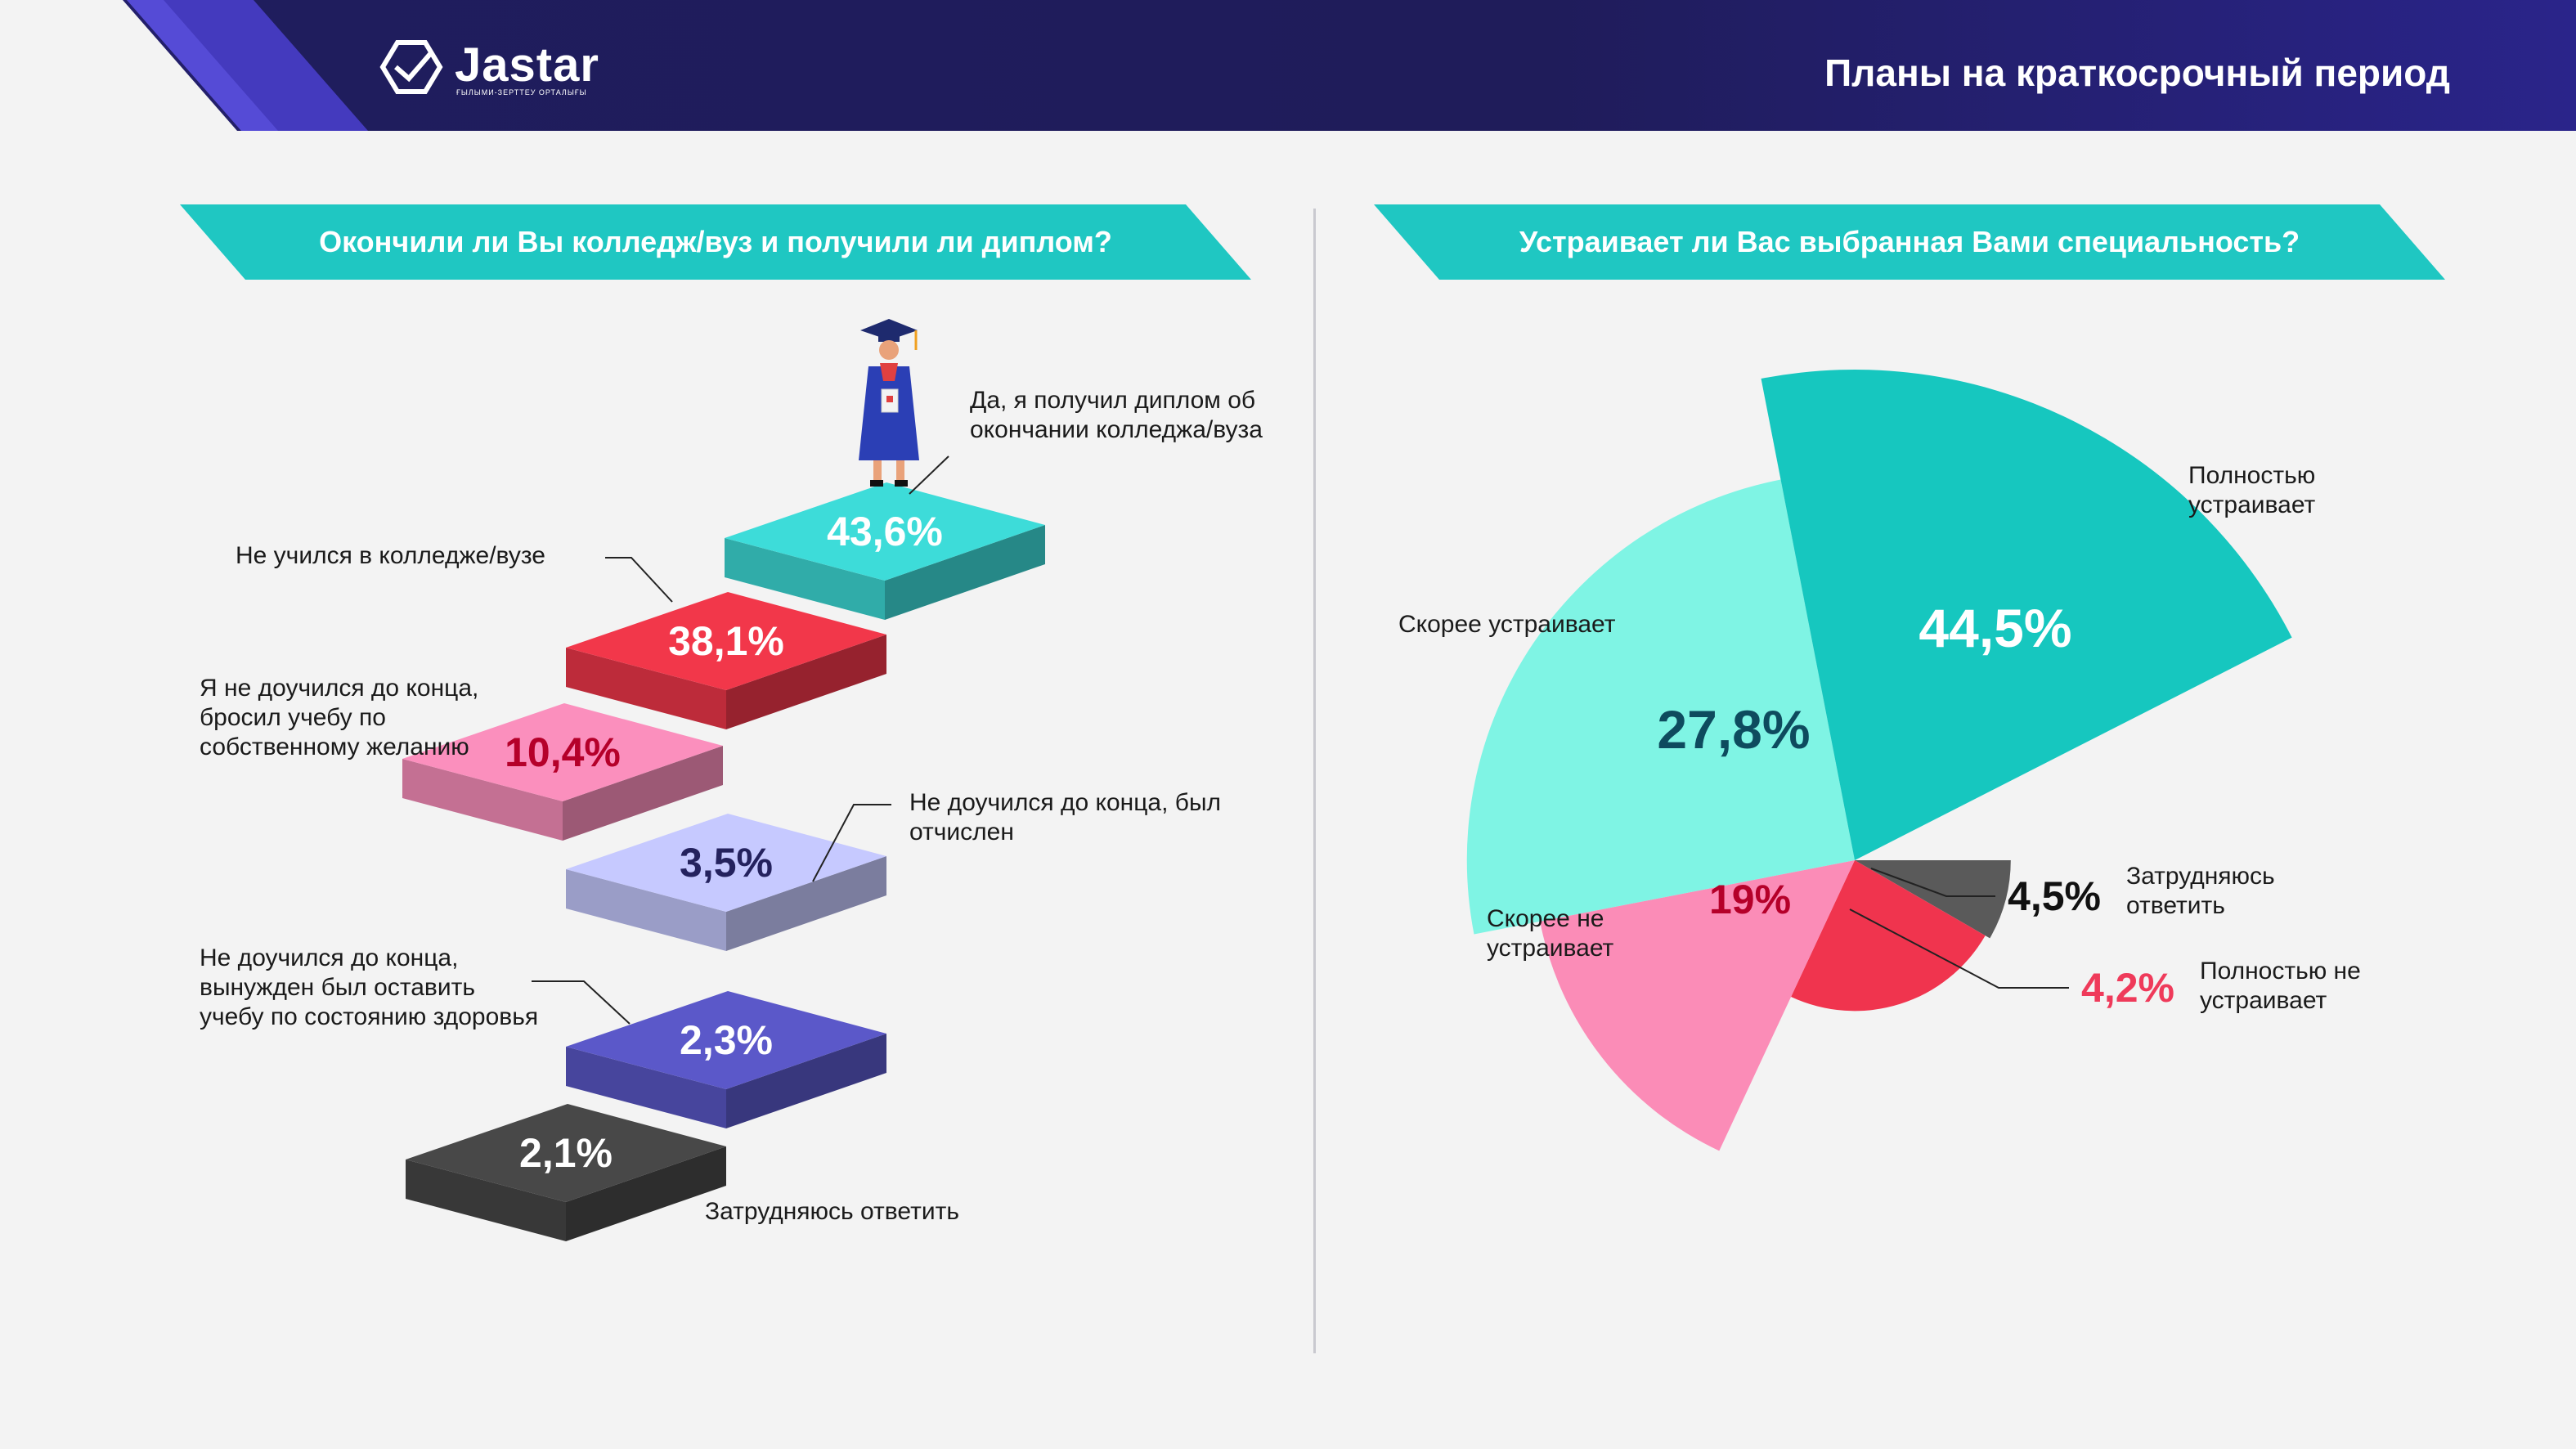 This screenshot has width=2576, height=1449. Describe the element at coordinates (527, 65) in the screenshot. I see `logo-wordmark: Jastar` at that location.